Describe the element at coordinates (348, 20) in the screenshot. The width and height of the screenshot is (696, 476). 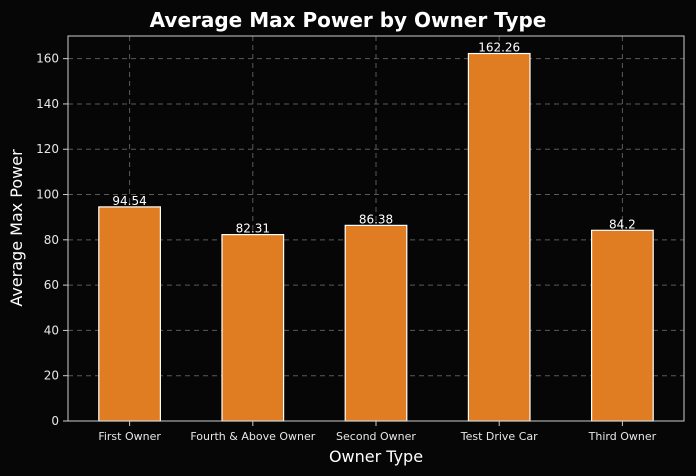
I see `chart-title: Average Max Power by Owner Type` at that location.